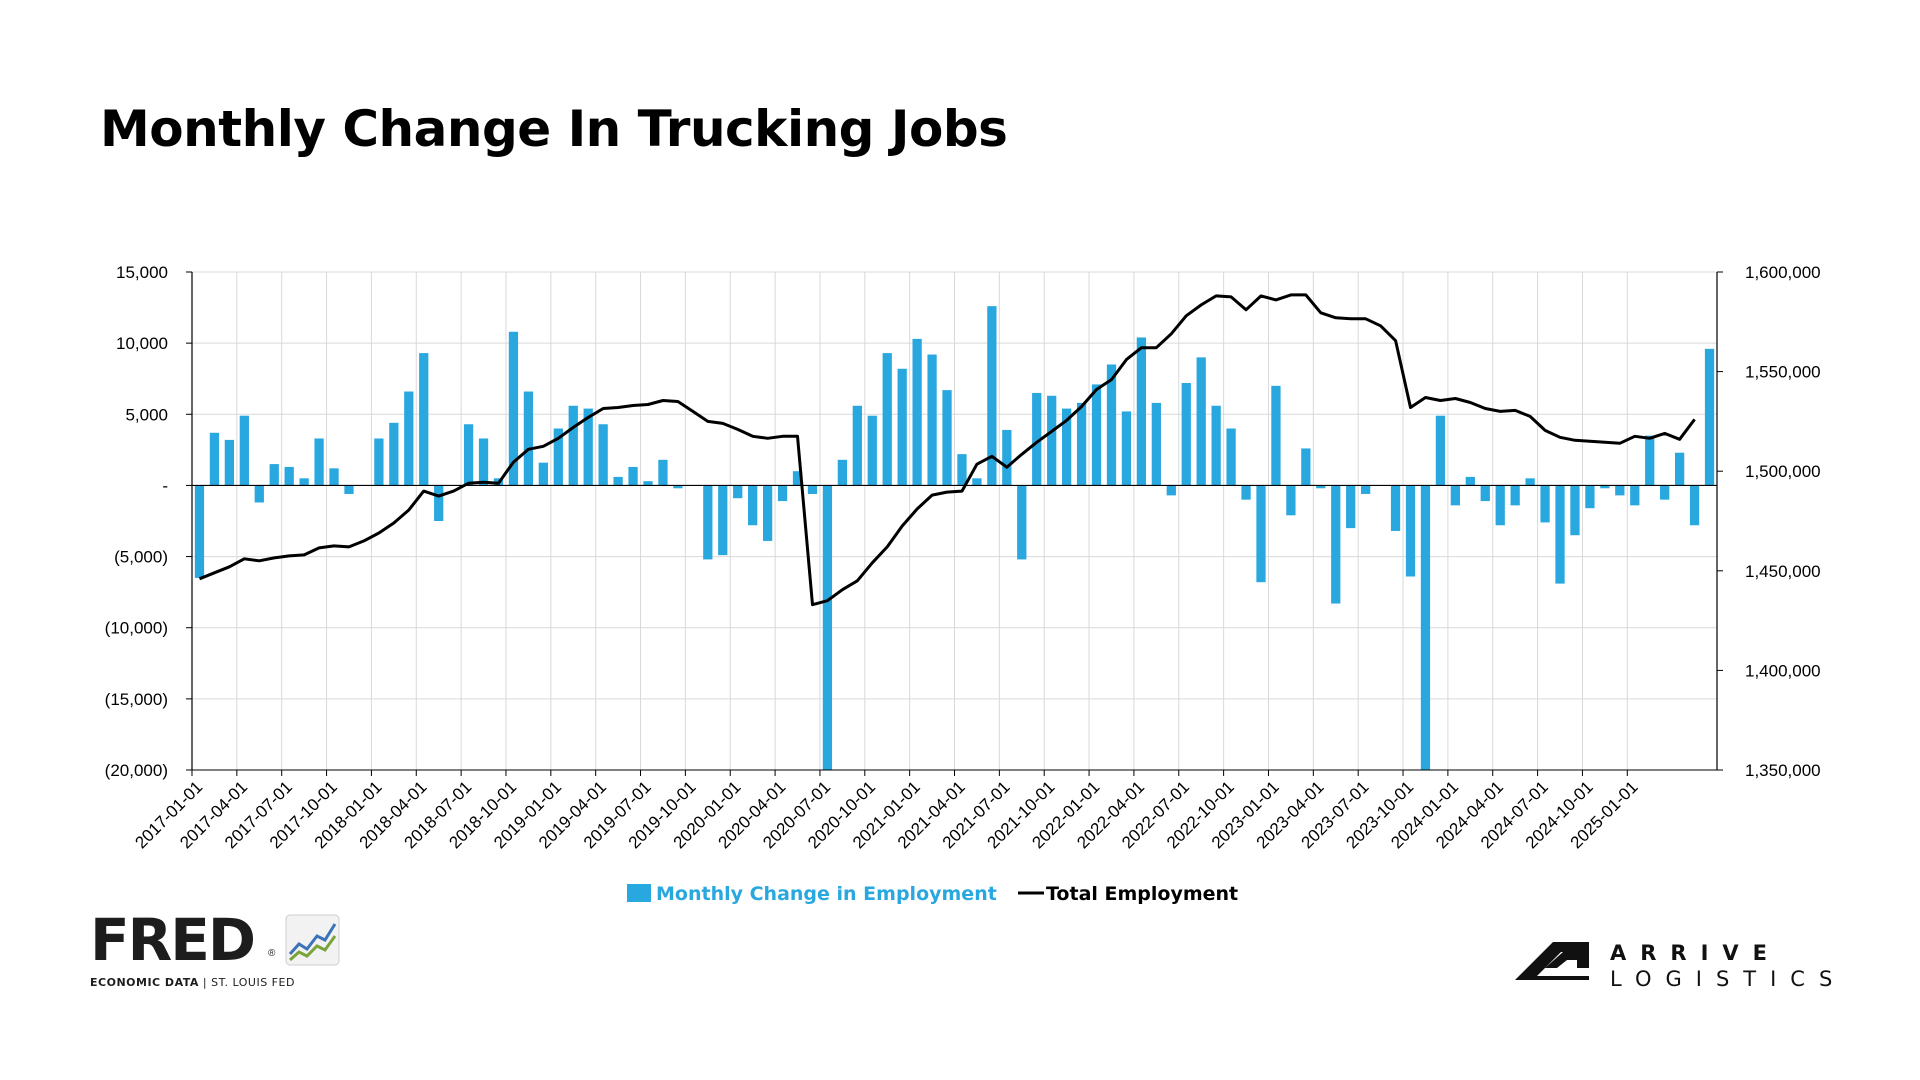 The image size is (1920, 1080). I want to click on y-right-tick-label: 1,450,000, so click(1783, 571).